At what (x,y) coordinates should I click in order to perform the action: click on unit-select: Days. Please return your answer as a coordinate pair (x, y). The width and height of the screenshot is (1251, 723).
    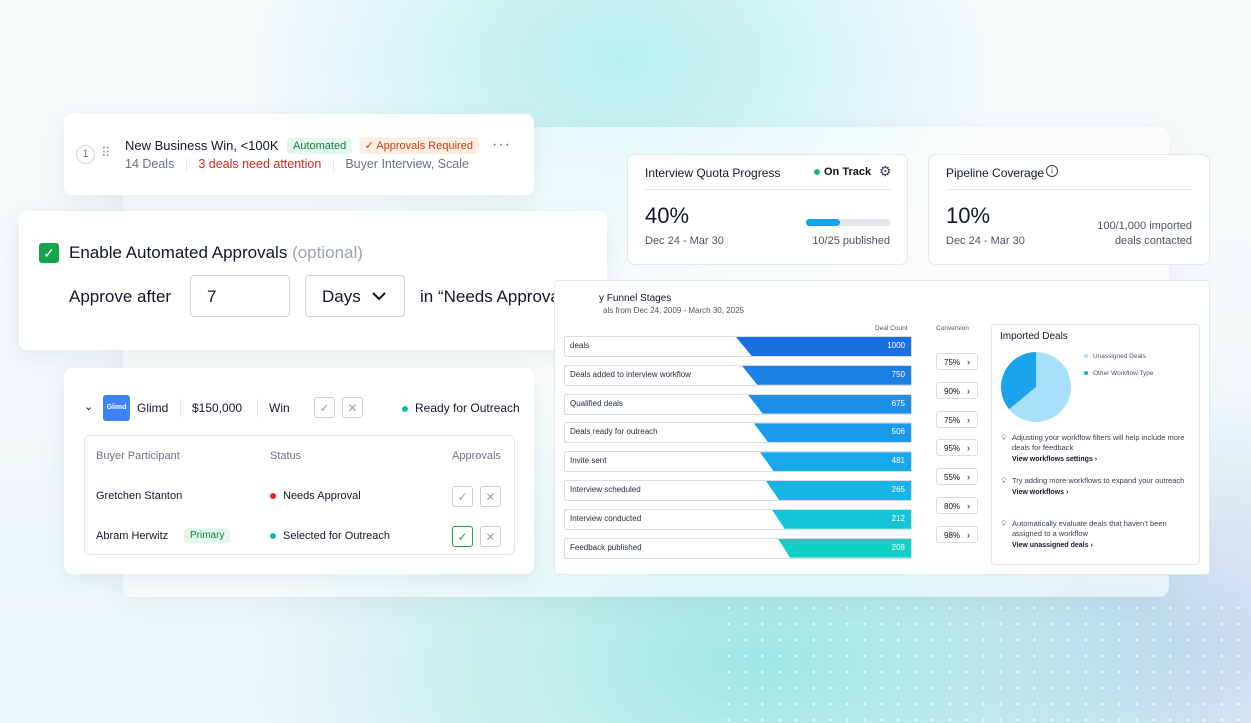
    Looking at the image, I should click on (355, 296).